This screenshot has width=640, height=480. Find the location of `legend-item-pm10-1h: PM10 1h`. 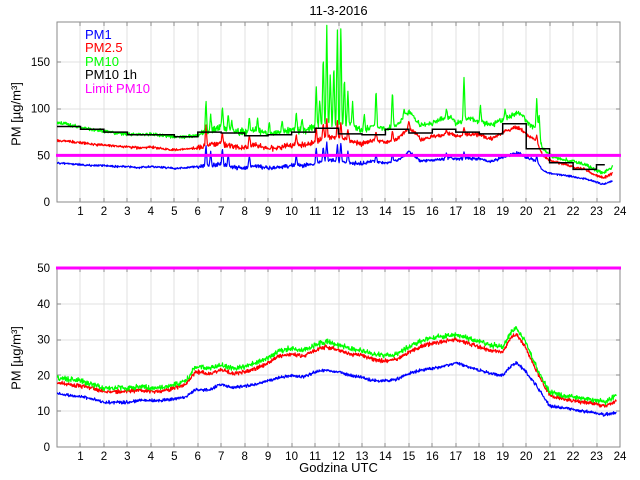

legend-item-pm10-1h: PM10 1h is located at coordinates (111, 75).